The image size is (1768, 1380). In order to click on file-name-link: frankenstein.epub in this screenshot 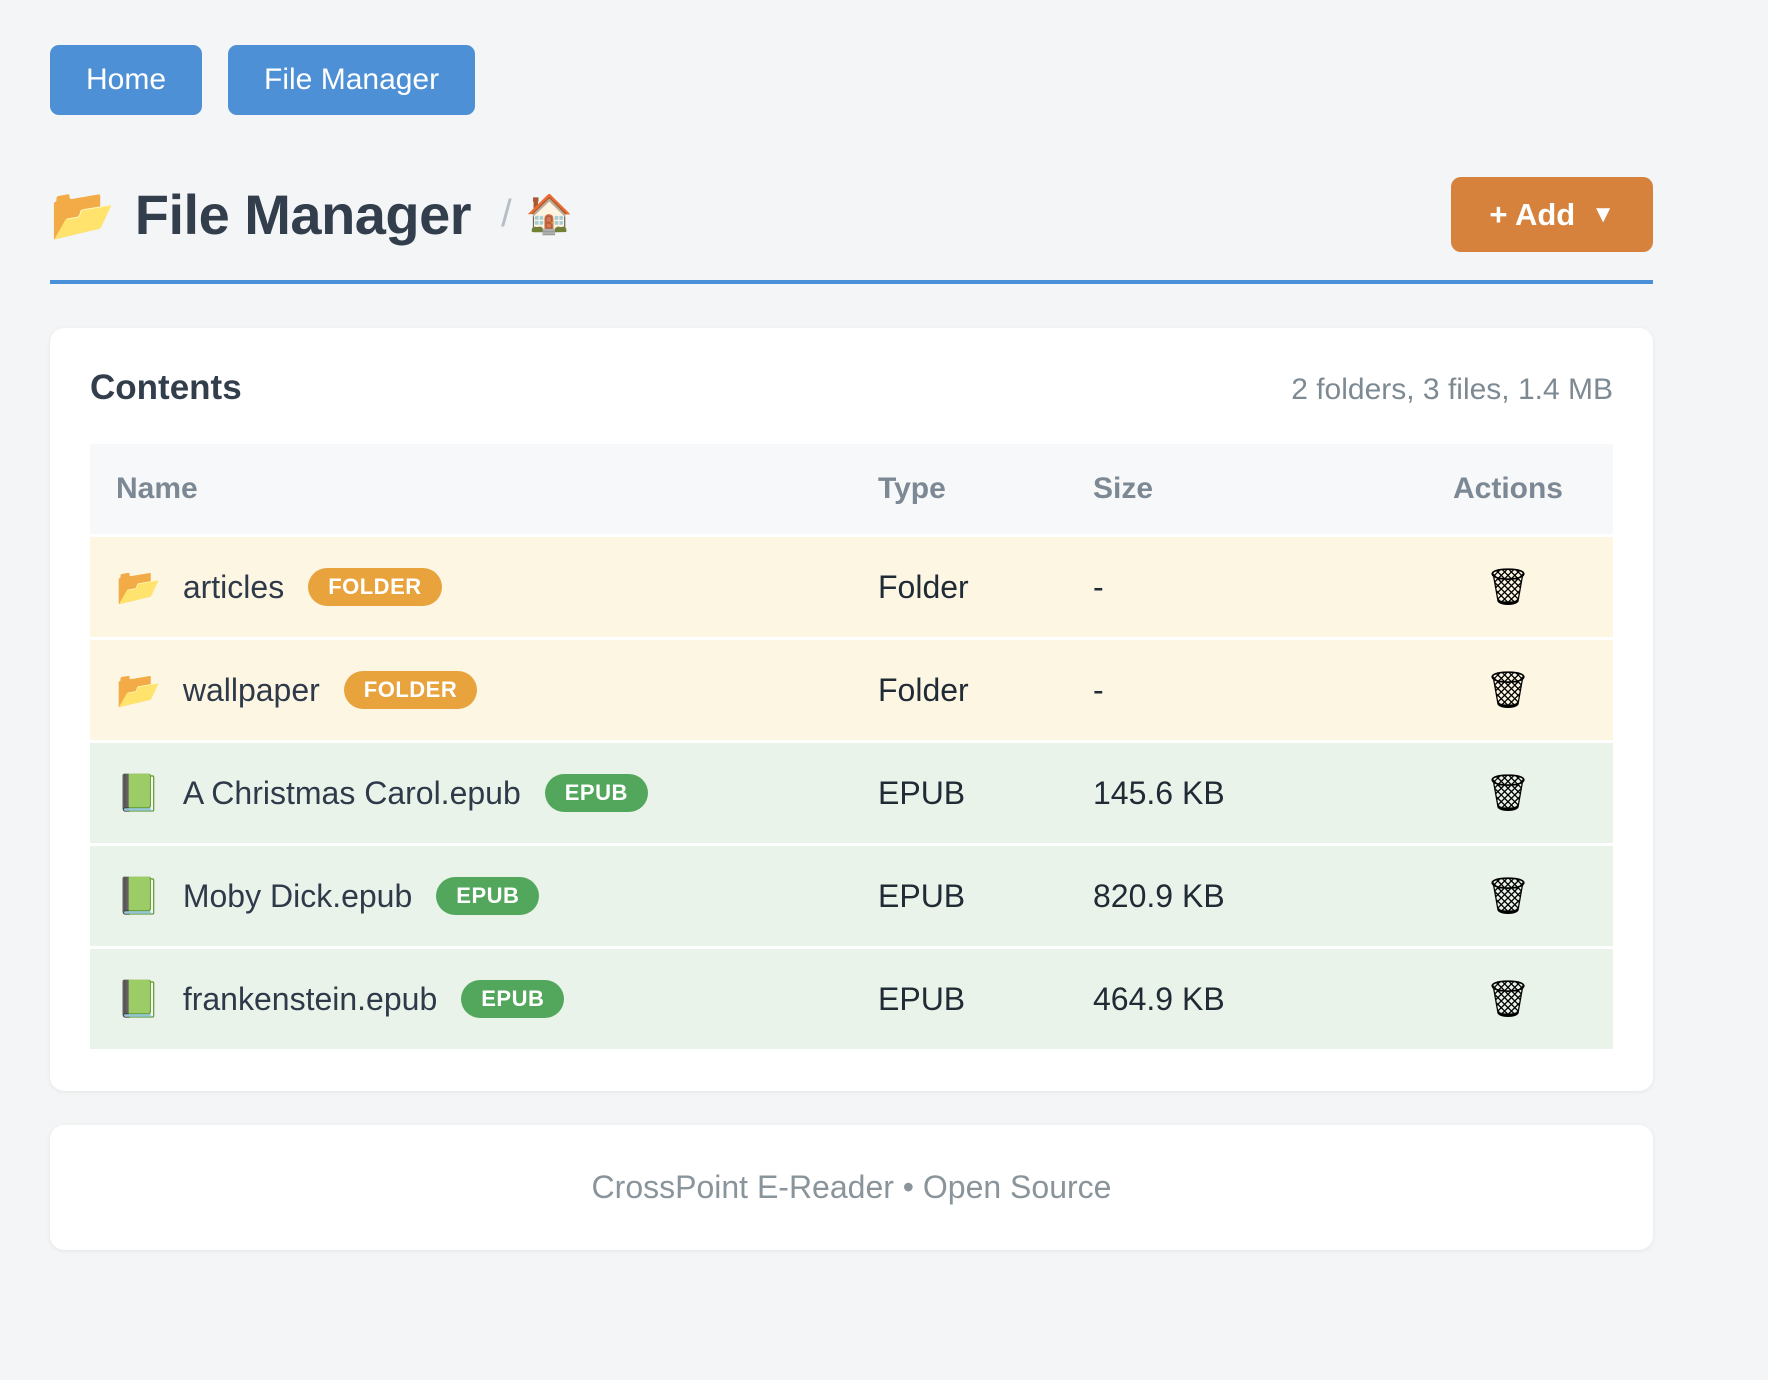, I will do `click(310, 998)`.